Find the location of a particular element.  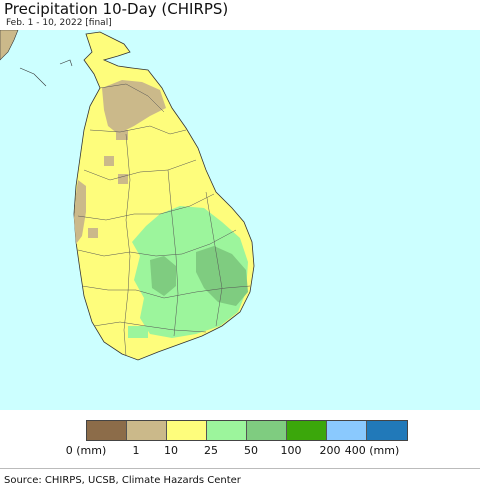

legend-tick-label: 10 is located at coordinates (171, 450).